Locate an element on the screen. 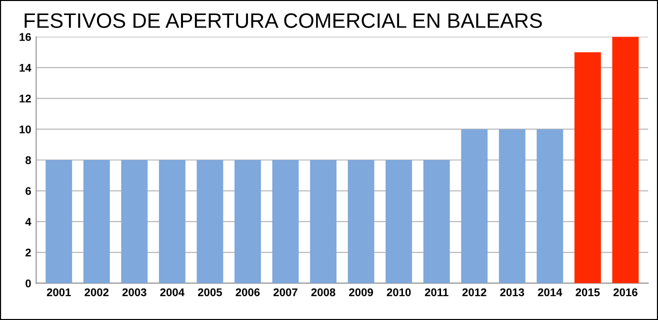 Image resolution: width=658 pixels, height=320 pixels. y-tick-label: 8 is located at coordinates (28, 160).